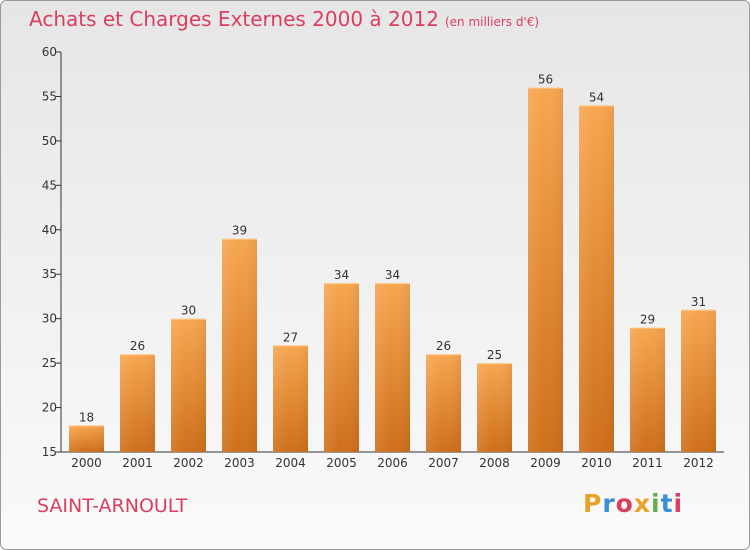  I want to click on proxiti-logo: Proxiti, so click(633, 503).